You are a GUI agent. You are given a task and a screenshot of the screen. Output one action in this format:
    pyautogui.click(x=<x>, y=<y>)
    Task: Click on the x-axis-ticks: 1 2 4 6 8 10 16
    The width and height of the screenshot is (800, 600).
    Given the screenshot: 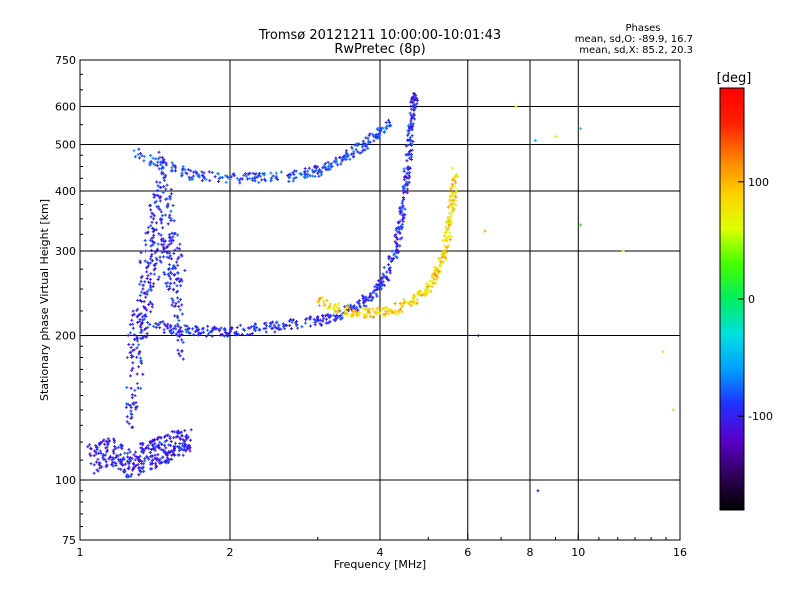 What is the action you would take?
    pyautogui.click(x=382, y=546)
    